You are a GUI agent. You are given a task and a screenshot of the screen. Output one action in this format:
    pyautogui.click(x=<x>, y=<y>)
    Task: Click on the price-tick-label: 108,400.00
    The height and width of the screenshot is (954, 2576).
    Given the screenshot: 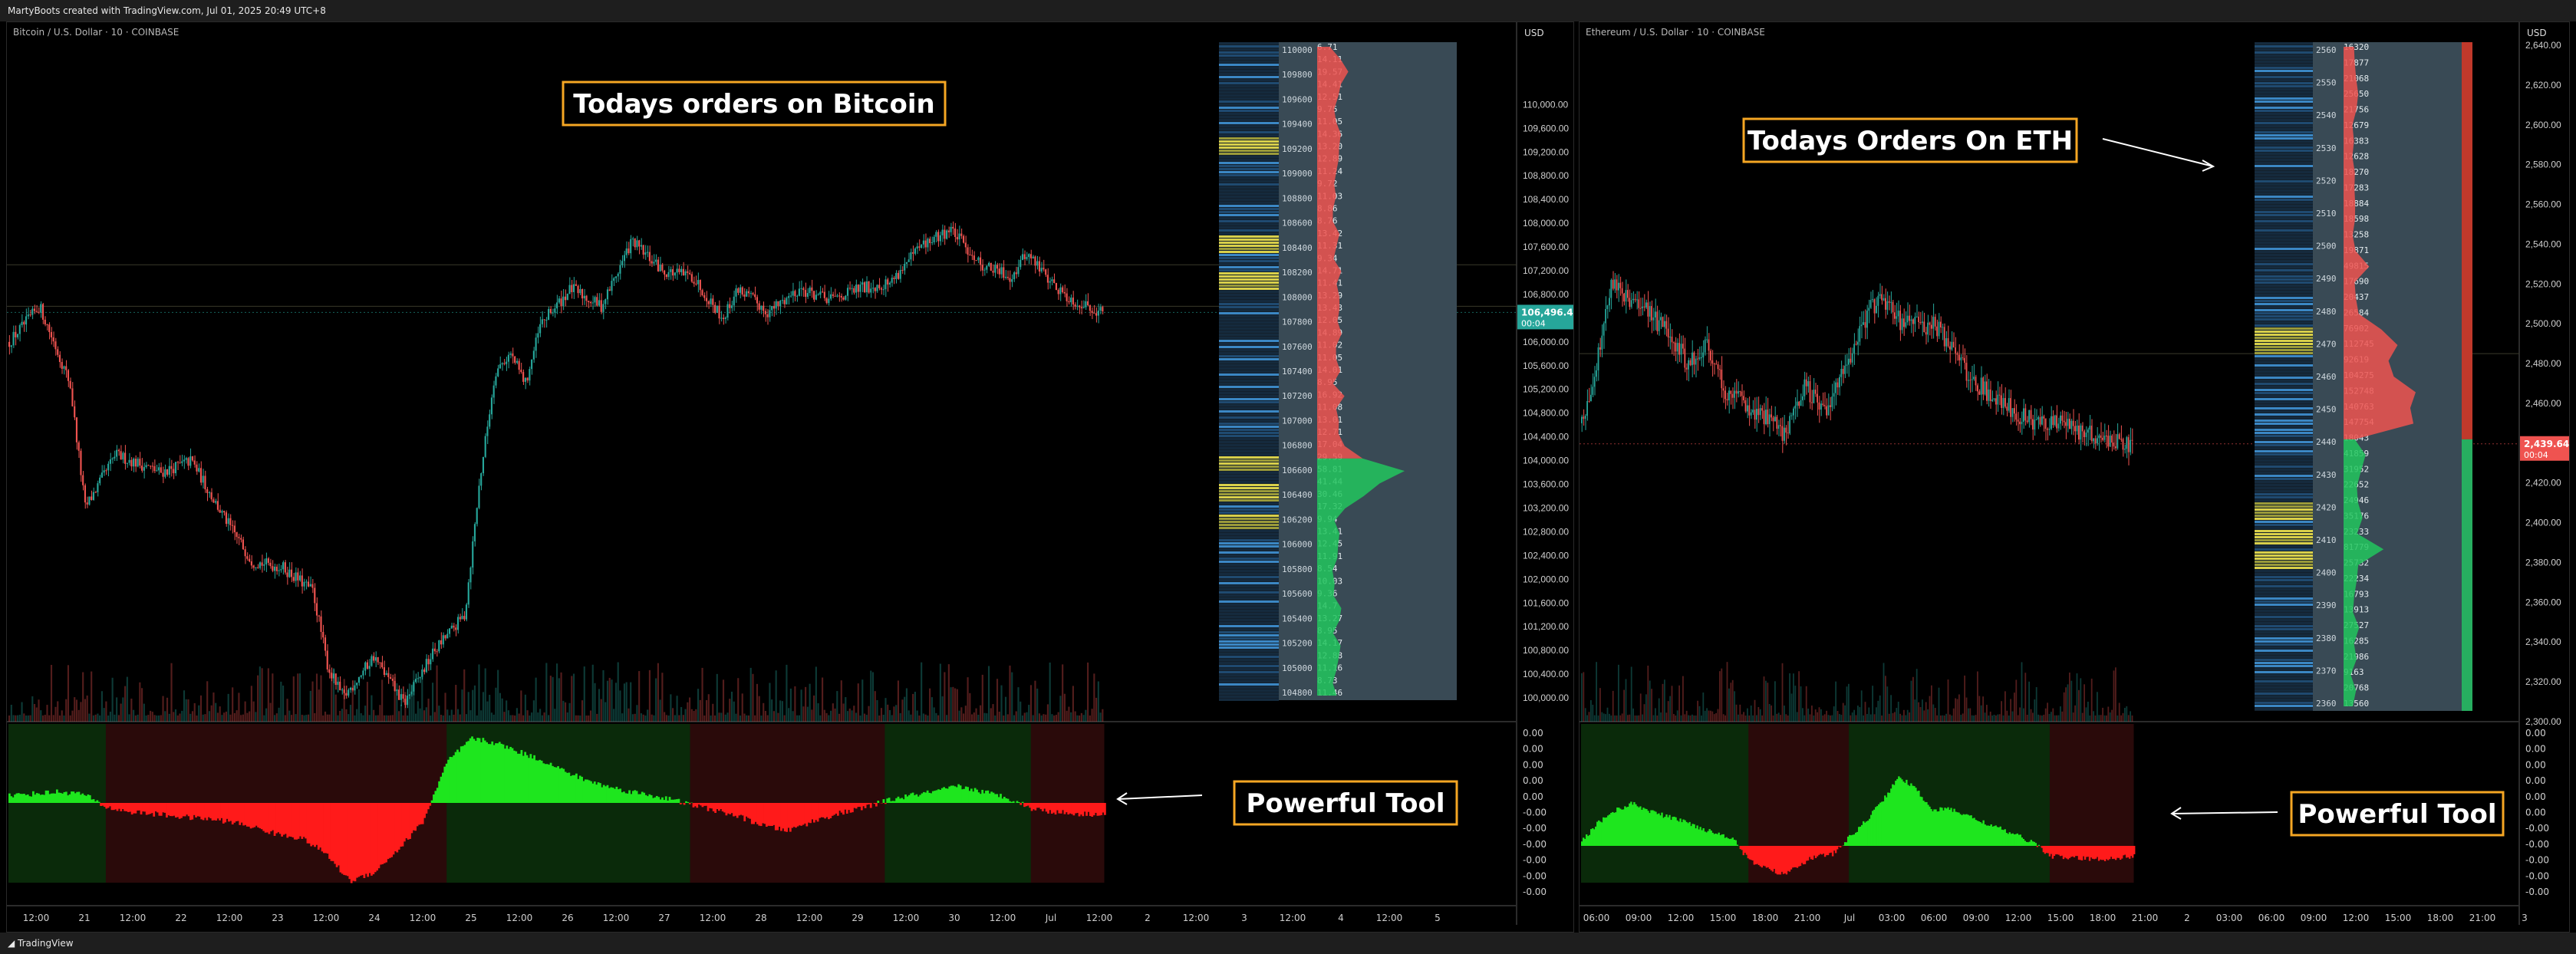 What is the action you would take?
    pyautogui.click(x=1546, y=200)
    